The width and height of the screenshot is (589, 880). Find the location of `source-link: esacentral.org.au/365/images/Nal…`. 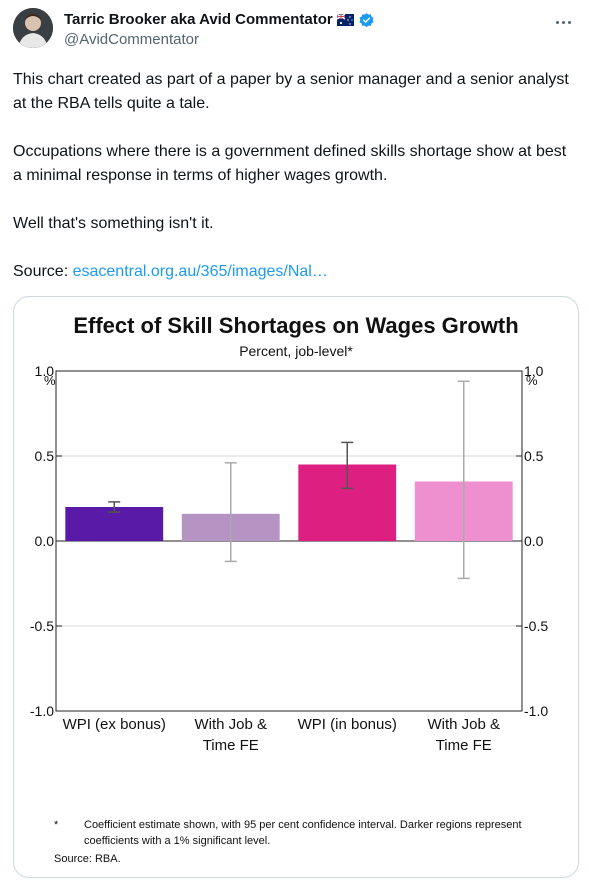

source-link: esacentral.org.au/365/images/Nal… is located at coordinates (200, 271).